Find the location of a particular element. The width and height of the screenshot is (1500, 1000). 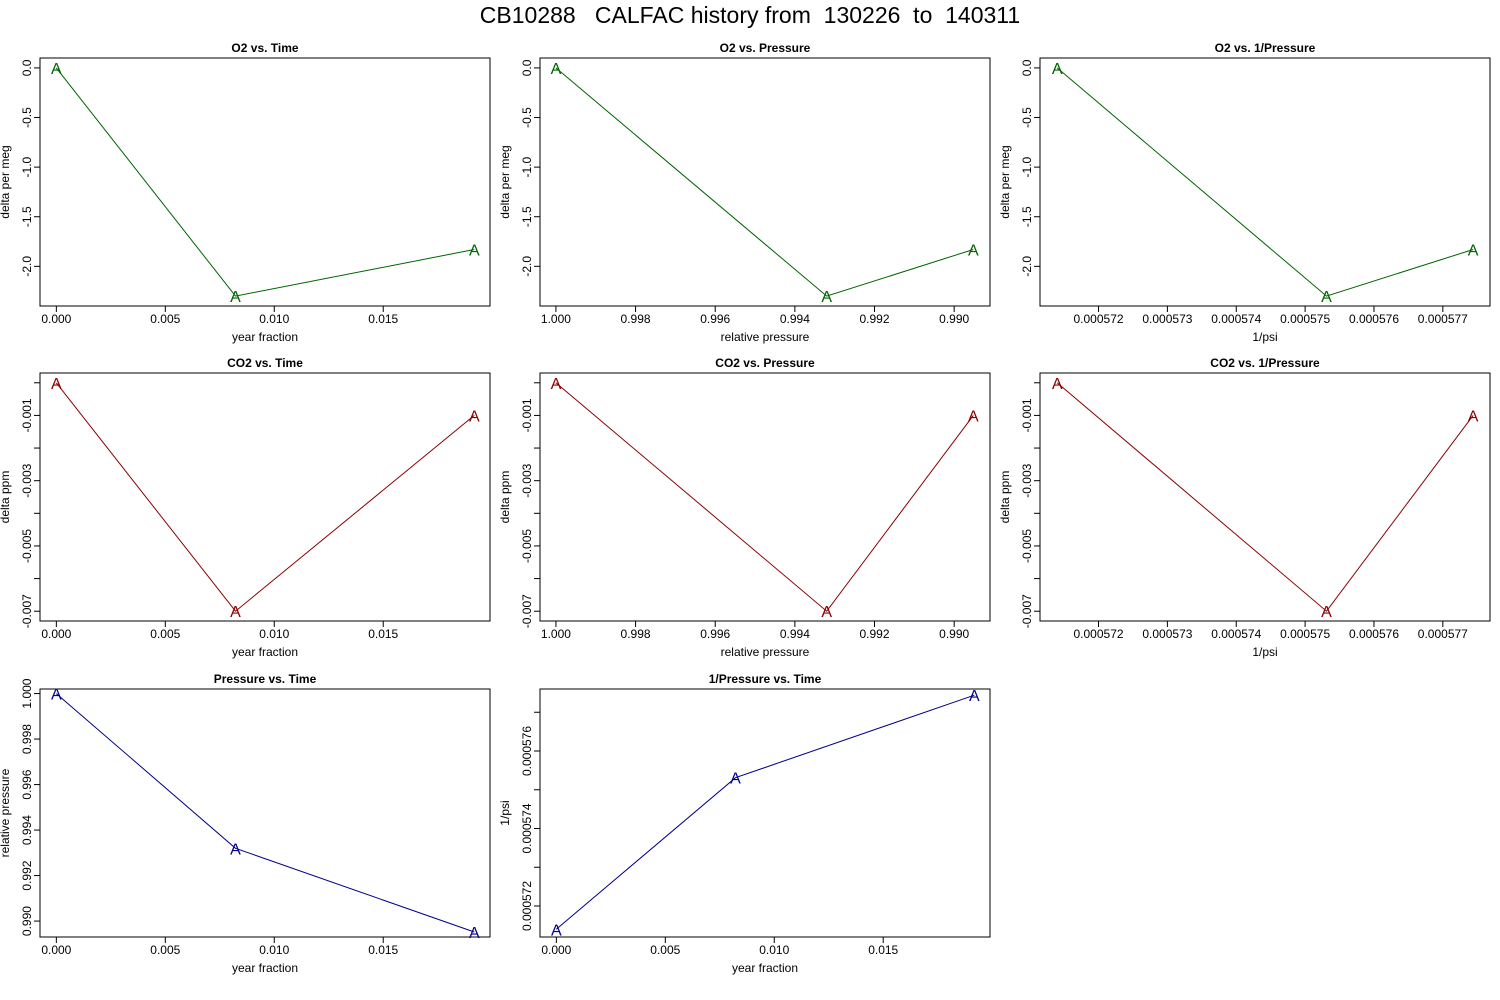

y-tick-label: 0.996 is located at coordinates (27, 784).